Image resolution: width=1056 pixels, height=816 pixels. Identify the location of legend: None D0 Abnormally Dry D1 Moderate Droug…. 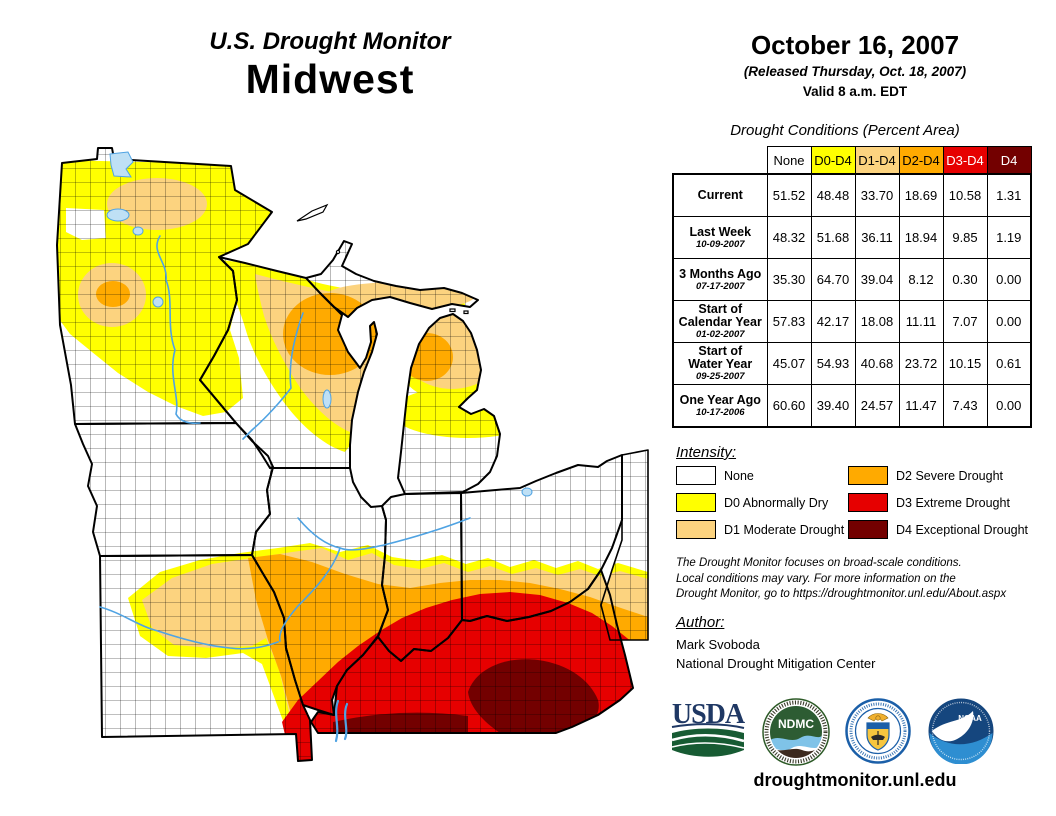
(863, 508).